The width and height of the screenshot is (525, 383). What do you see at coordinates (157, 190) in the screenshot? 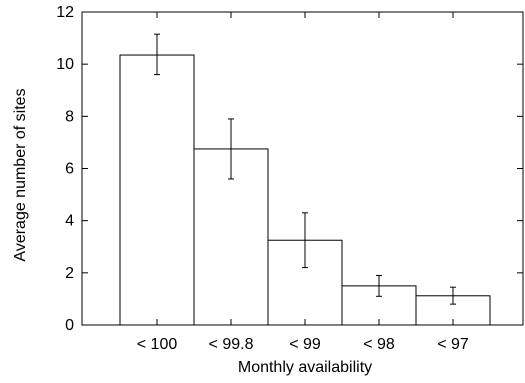
I see `bar` at bounding box center [157, 190].